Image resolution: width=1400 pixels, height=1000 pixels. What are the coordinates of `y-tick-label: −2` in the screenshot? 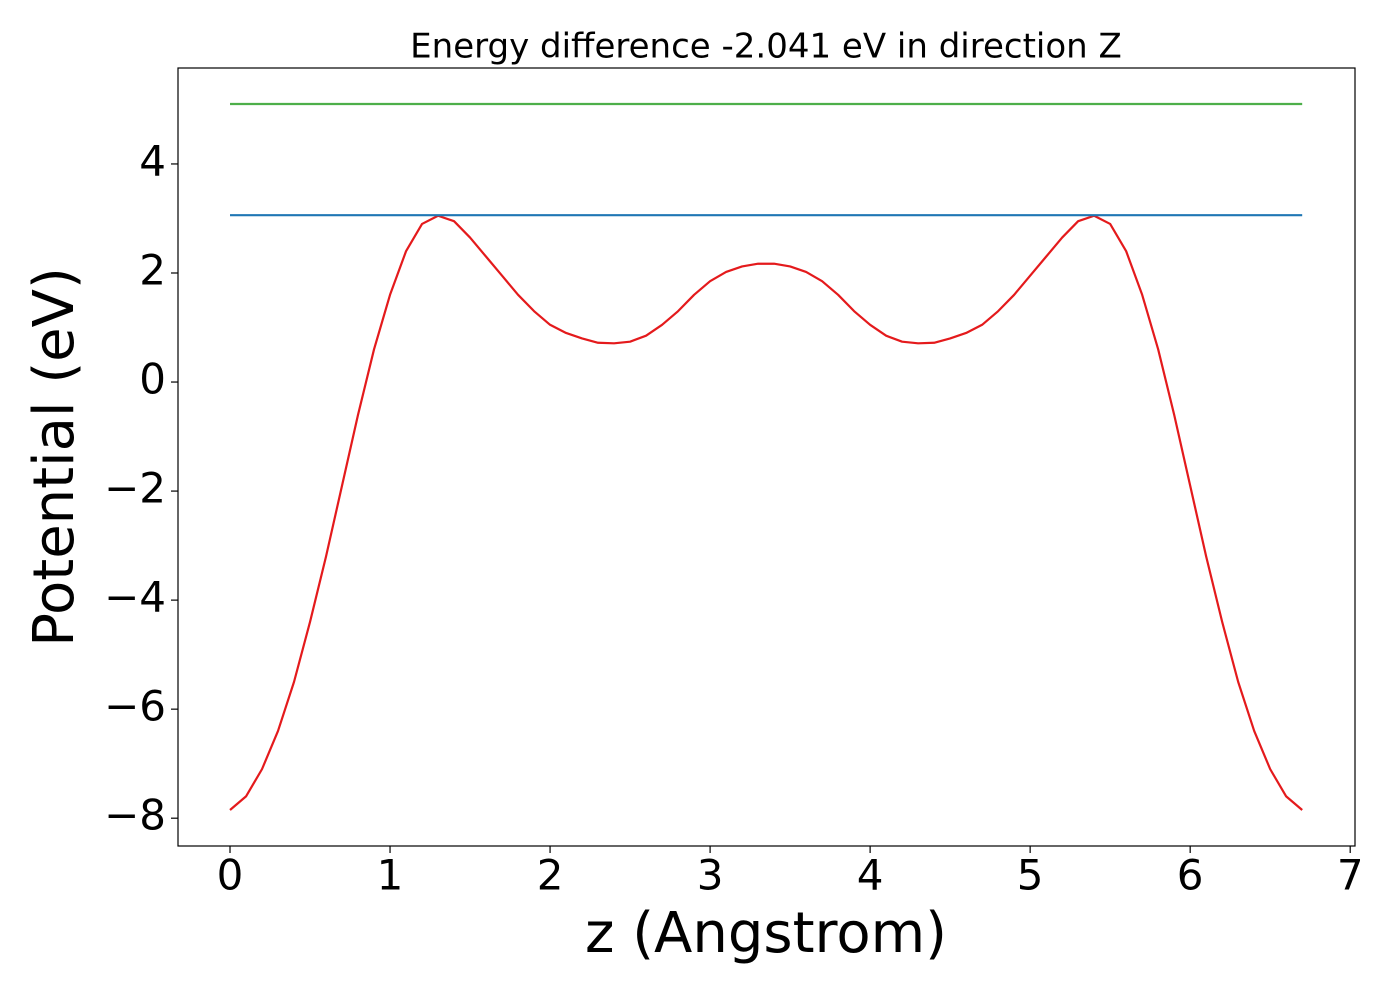 It's located at (135, 488).